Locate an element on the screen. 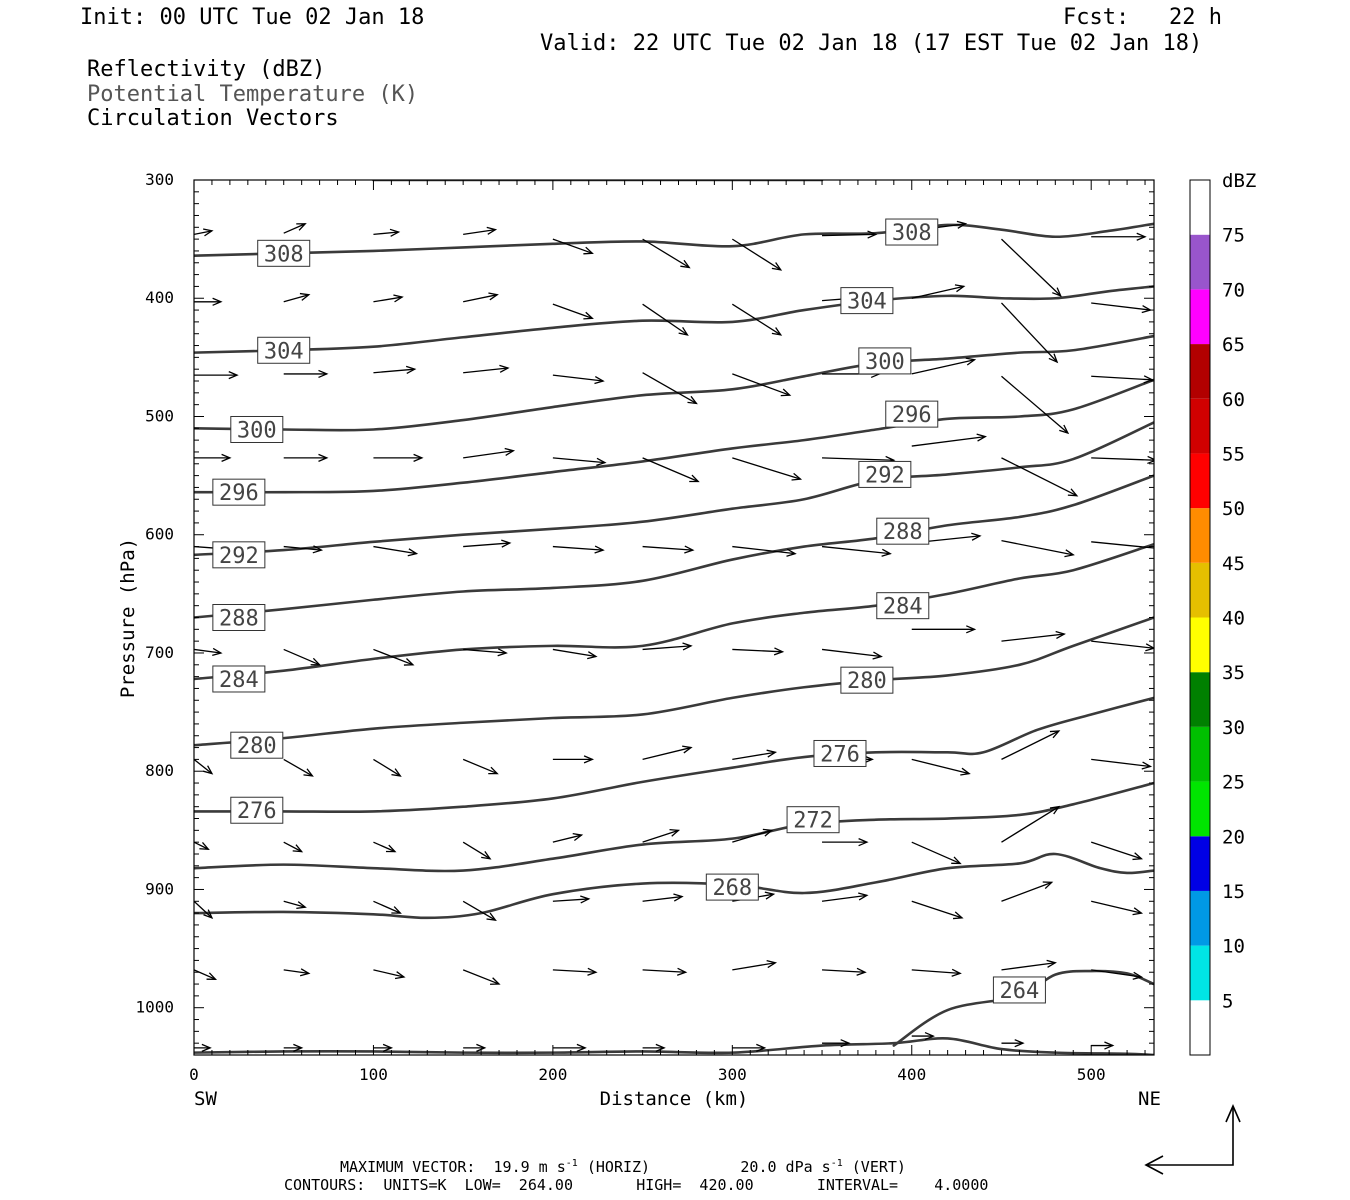 The image size is (1350, 1200). forecast-hour: Fcst: 22 h is located at coordinates (1142, 17).